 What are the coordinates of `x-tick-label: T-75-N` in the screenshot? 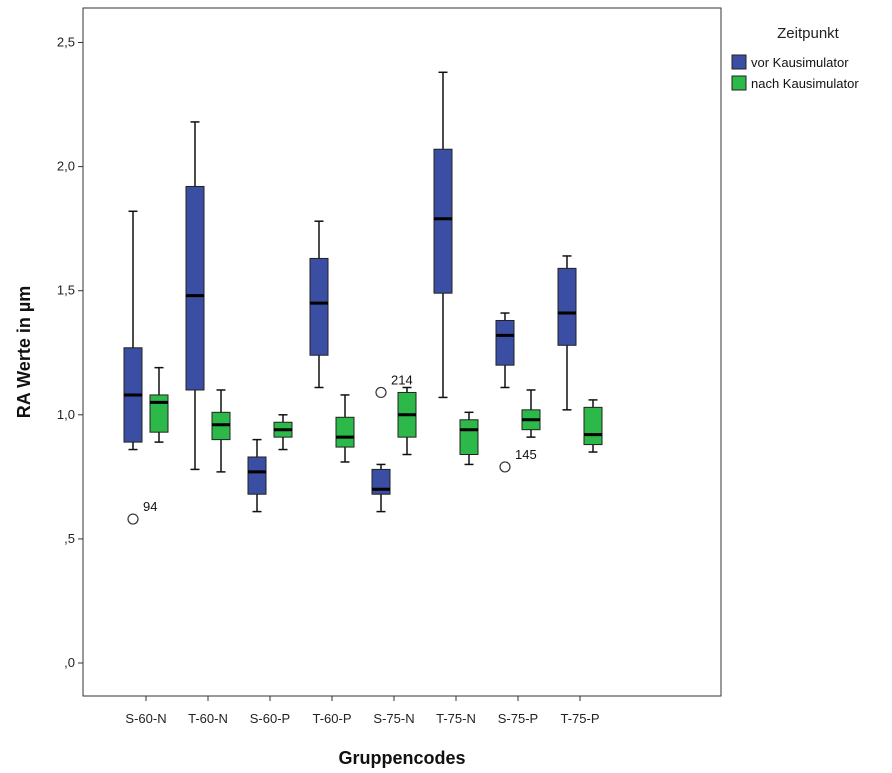 It's located at (456, 718).